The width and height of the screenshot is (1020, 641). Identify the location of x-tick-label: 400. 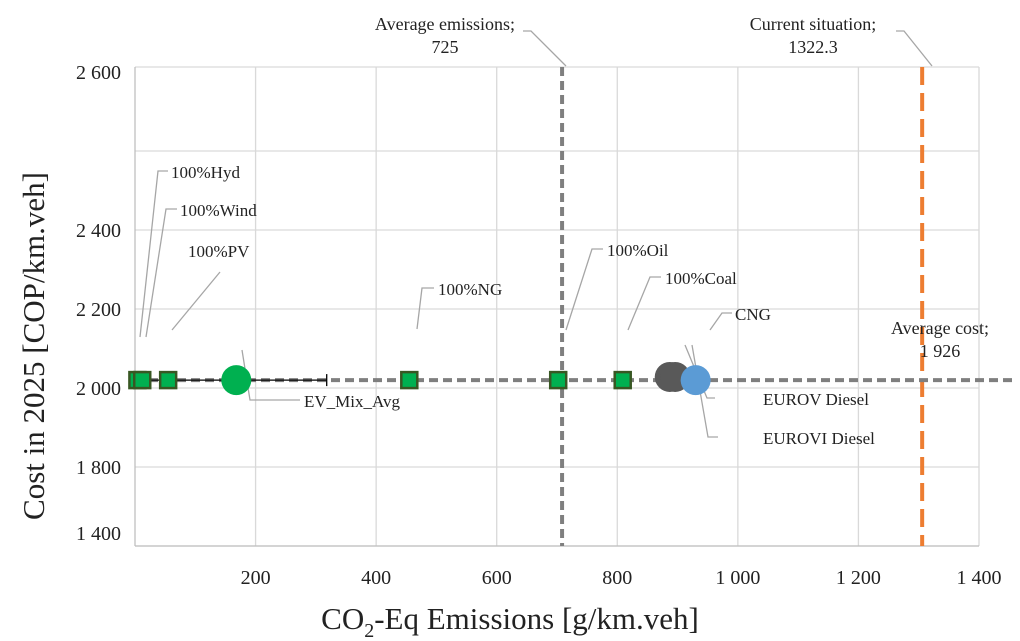
(376, 578).